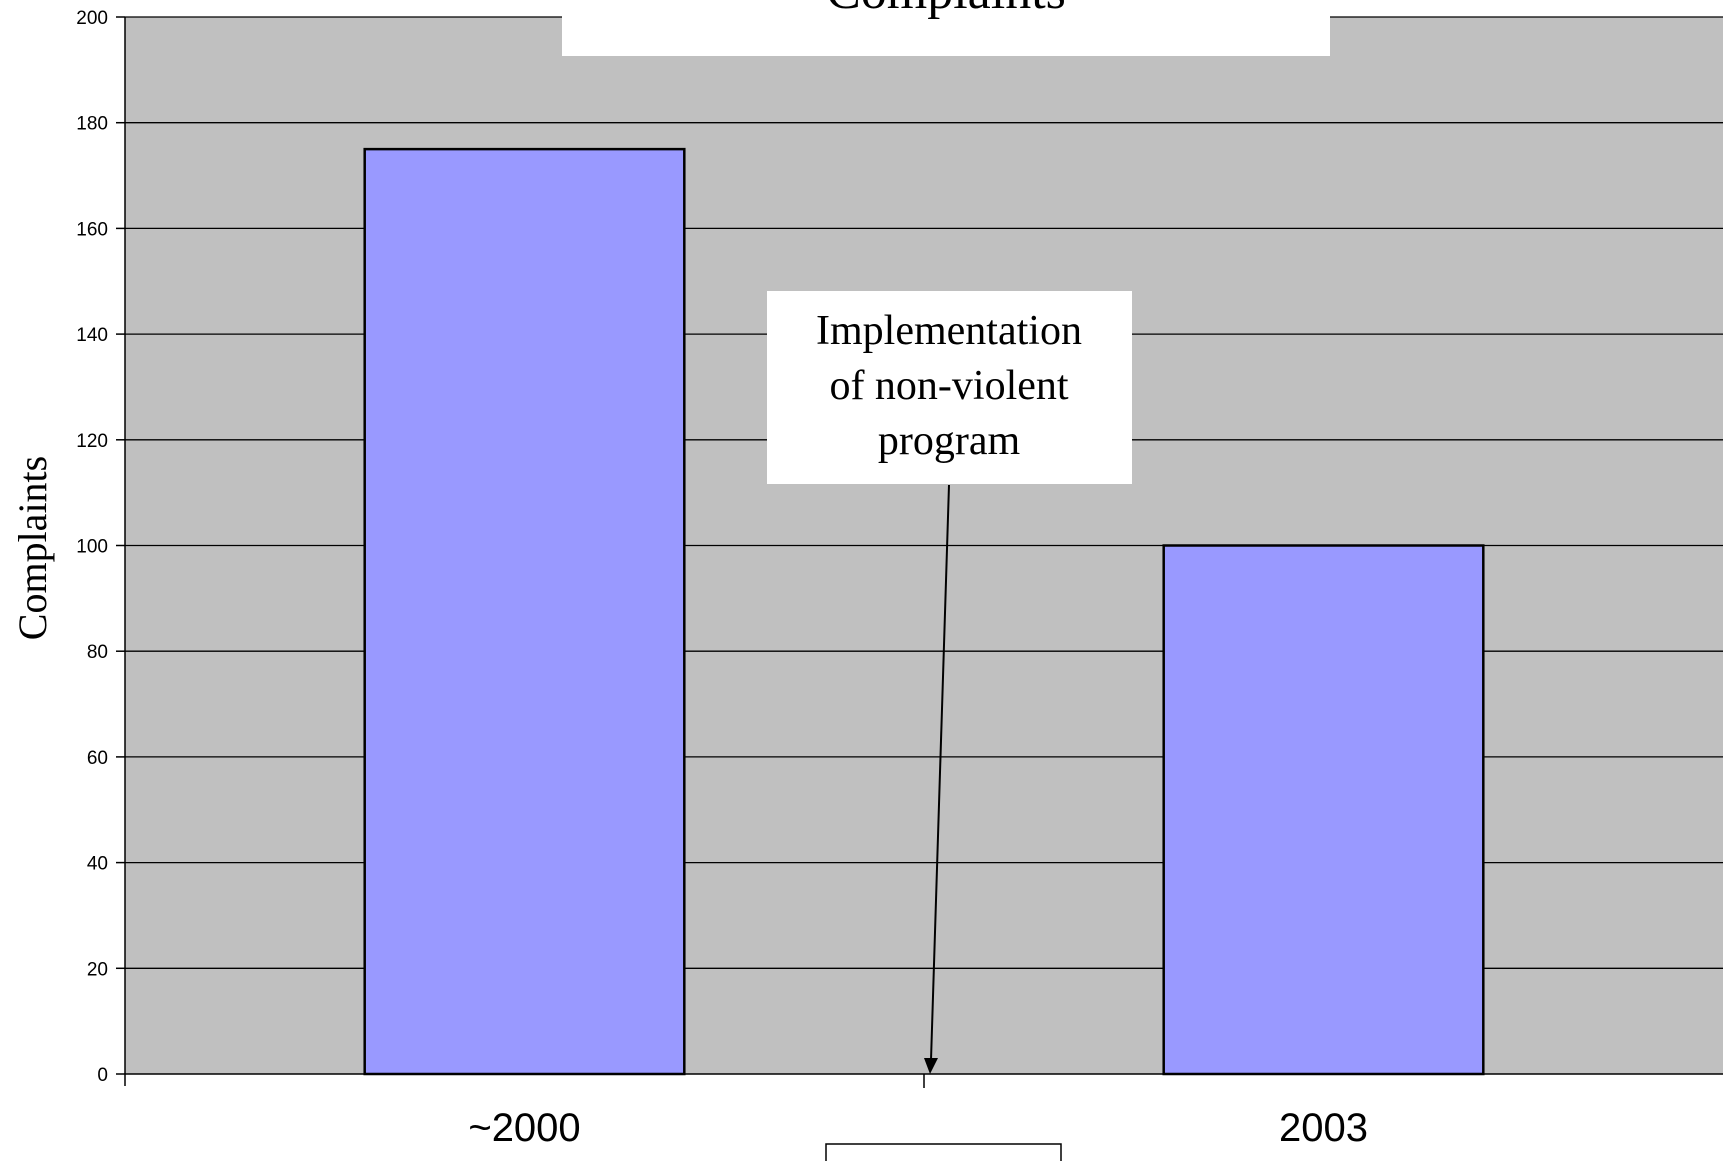  What do you see at coordinates (949, 441) in the screenshot?
I see `annotation-text-line-3: program` at bounding box center [949, 441].